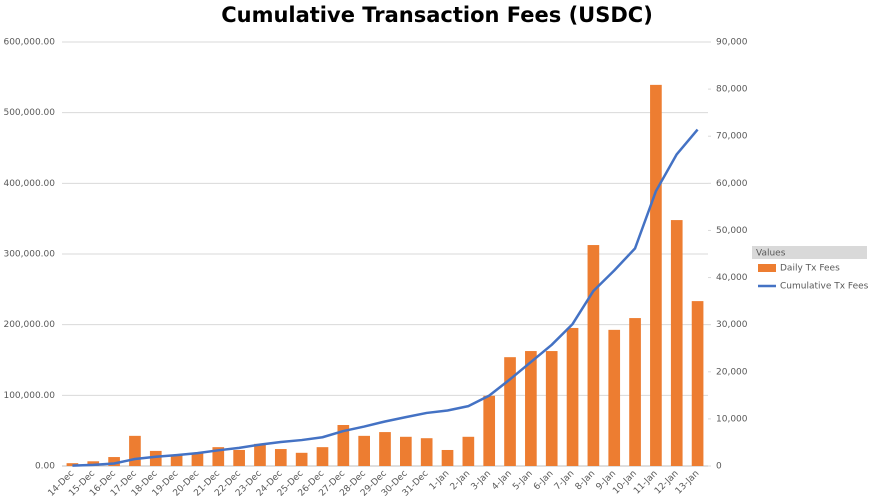 The image size is (875, 502). Describe the element at coordinates (810, 269) in the screenshot. I see `legend-label: Daily Tx Fees` at that location.